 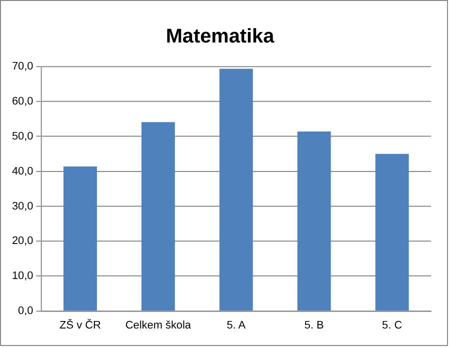 I want to click on x-tick-label: ZŠ v ČR, so click(x=80, y=325).